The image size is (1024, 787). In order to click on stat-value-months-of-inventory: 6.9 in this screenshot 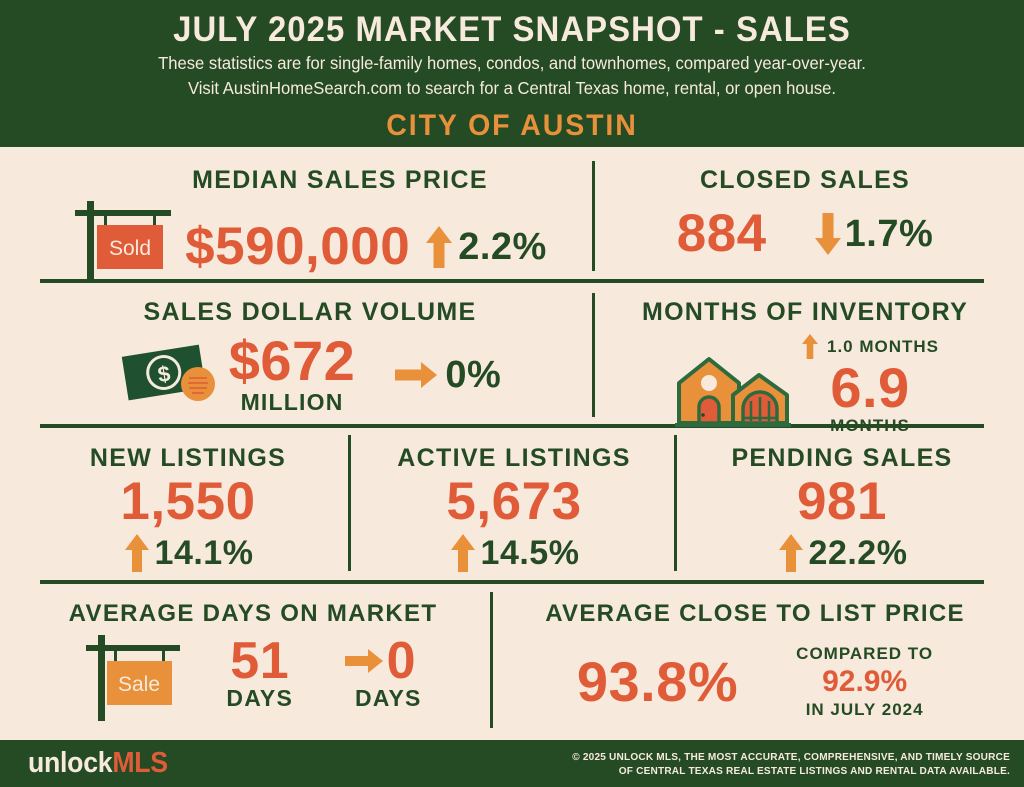, I will do `click(870, 387)`.